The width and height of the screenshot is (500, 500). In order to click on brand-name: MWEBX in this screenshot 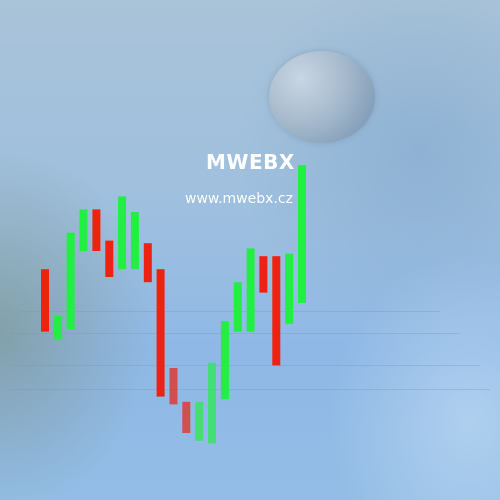, I will do `click(250, 162)`.